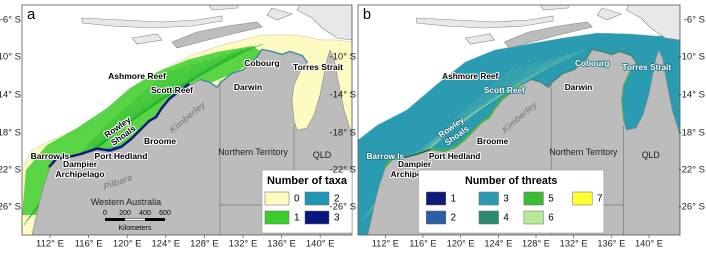 The image size is (706, 261). What do you see at coordinates (511, 181) in the screenshot?
I see `legend-title: Number of threats` at bounding box center [511, 181].